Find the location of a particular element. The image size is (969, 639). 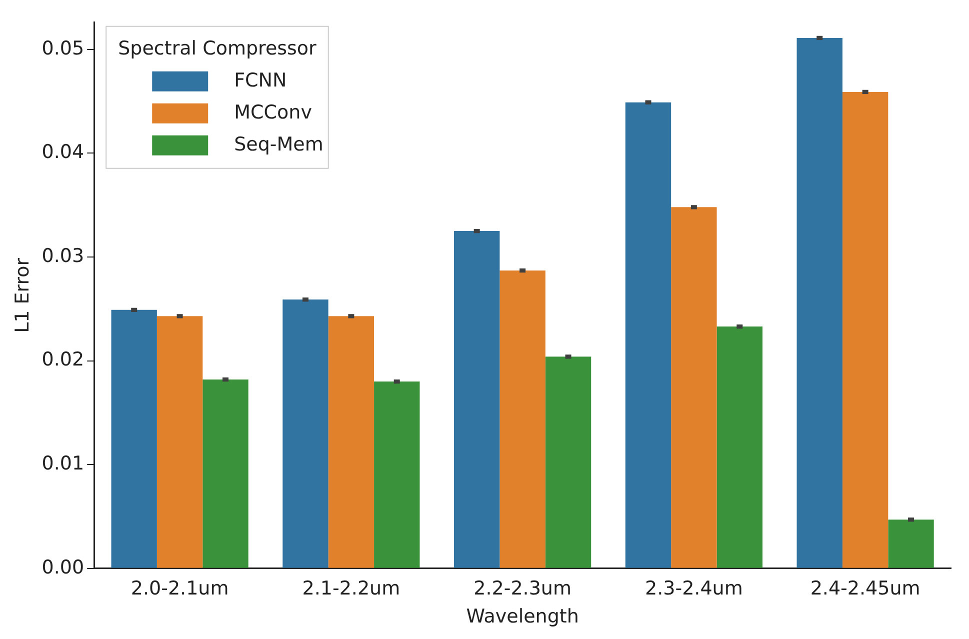

y-tick-label: 0.02 is located at coordinates (63, 359).